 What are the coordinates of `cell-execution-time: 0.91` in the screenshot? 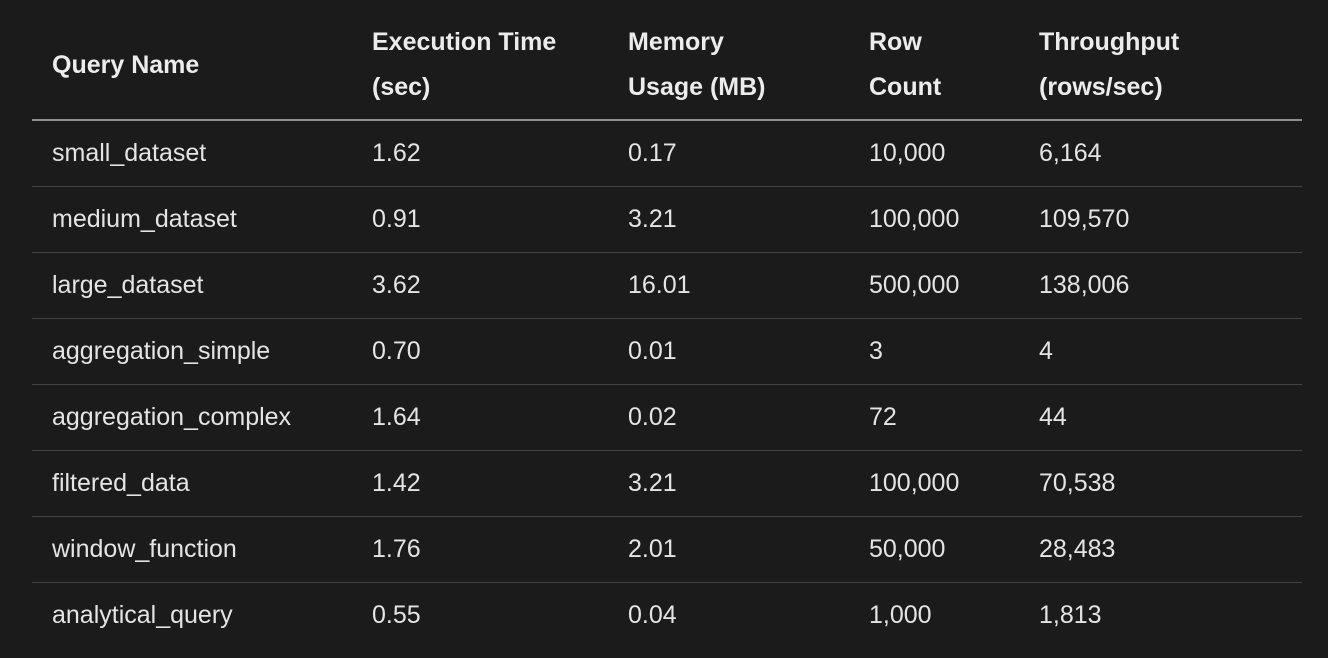 It's located at (480, 219).